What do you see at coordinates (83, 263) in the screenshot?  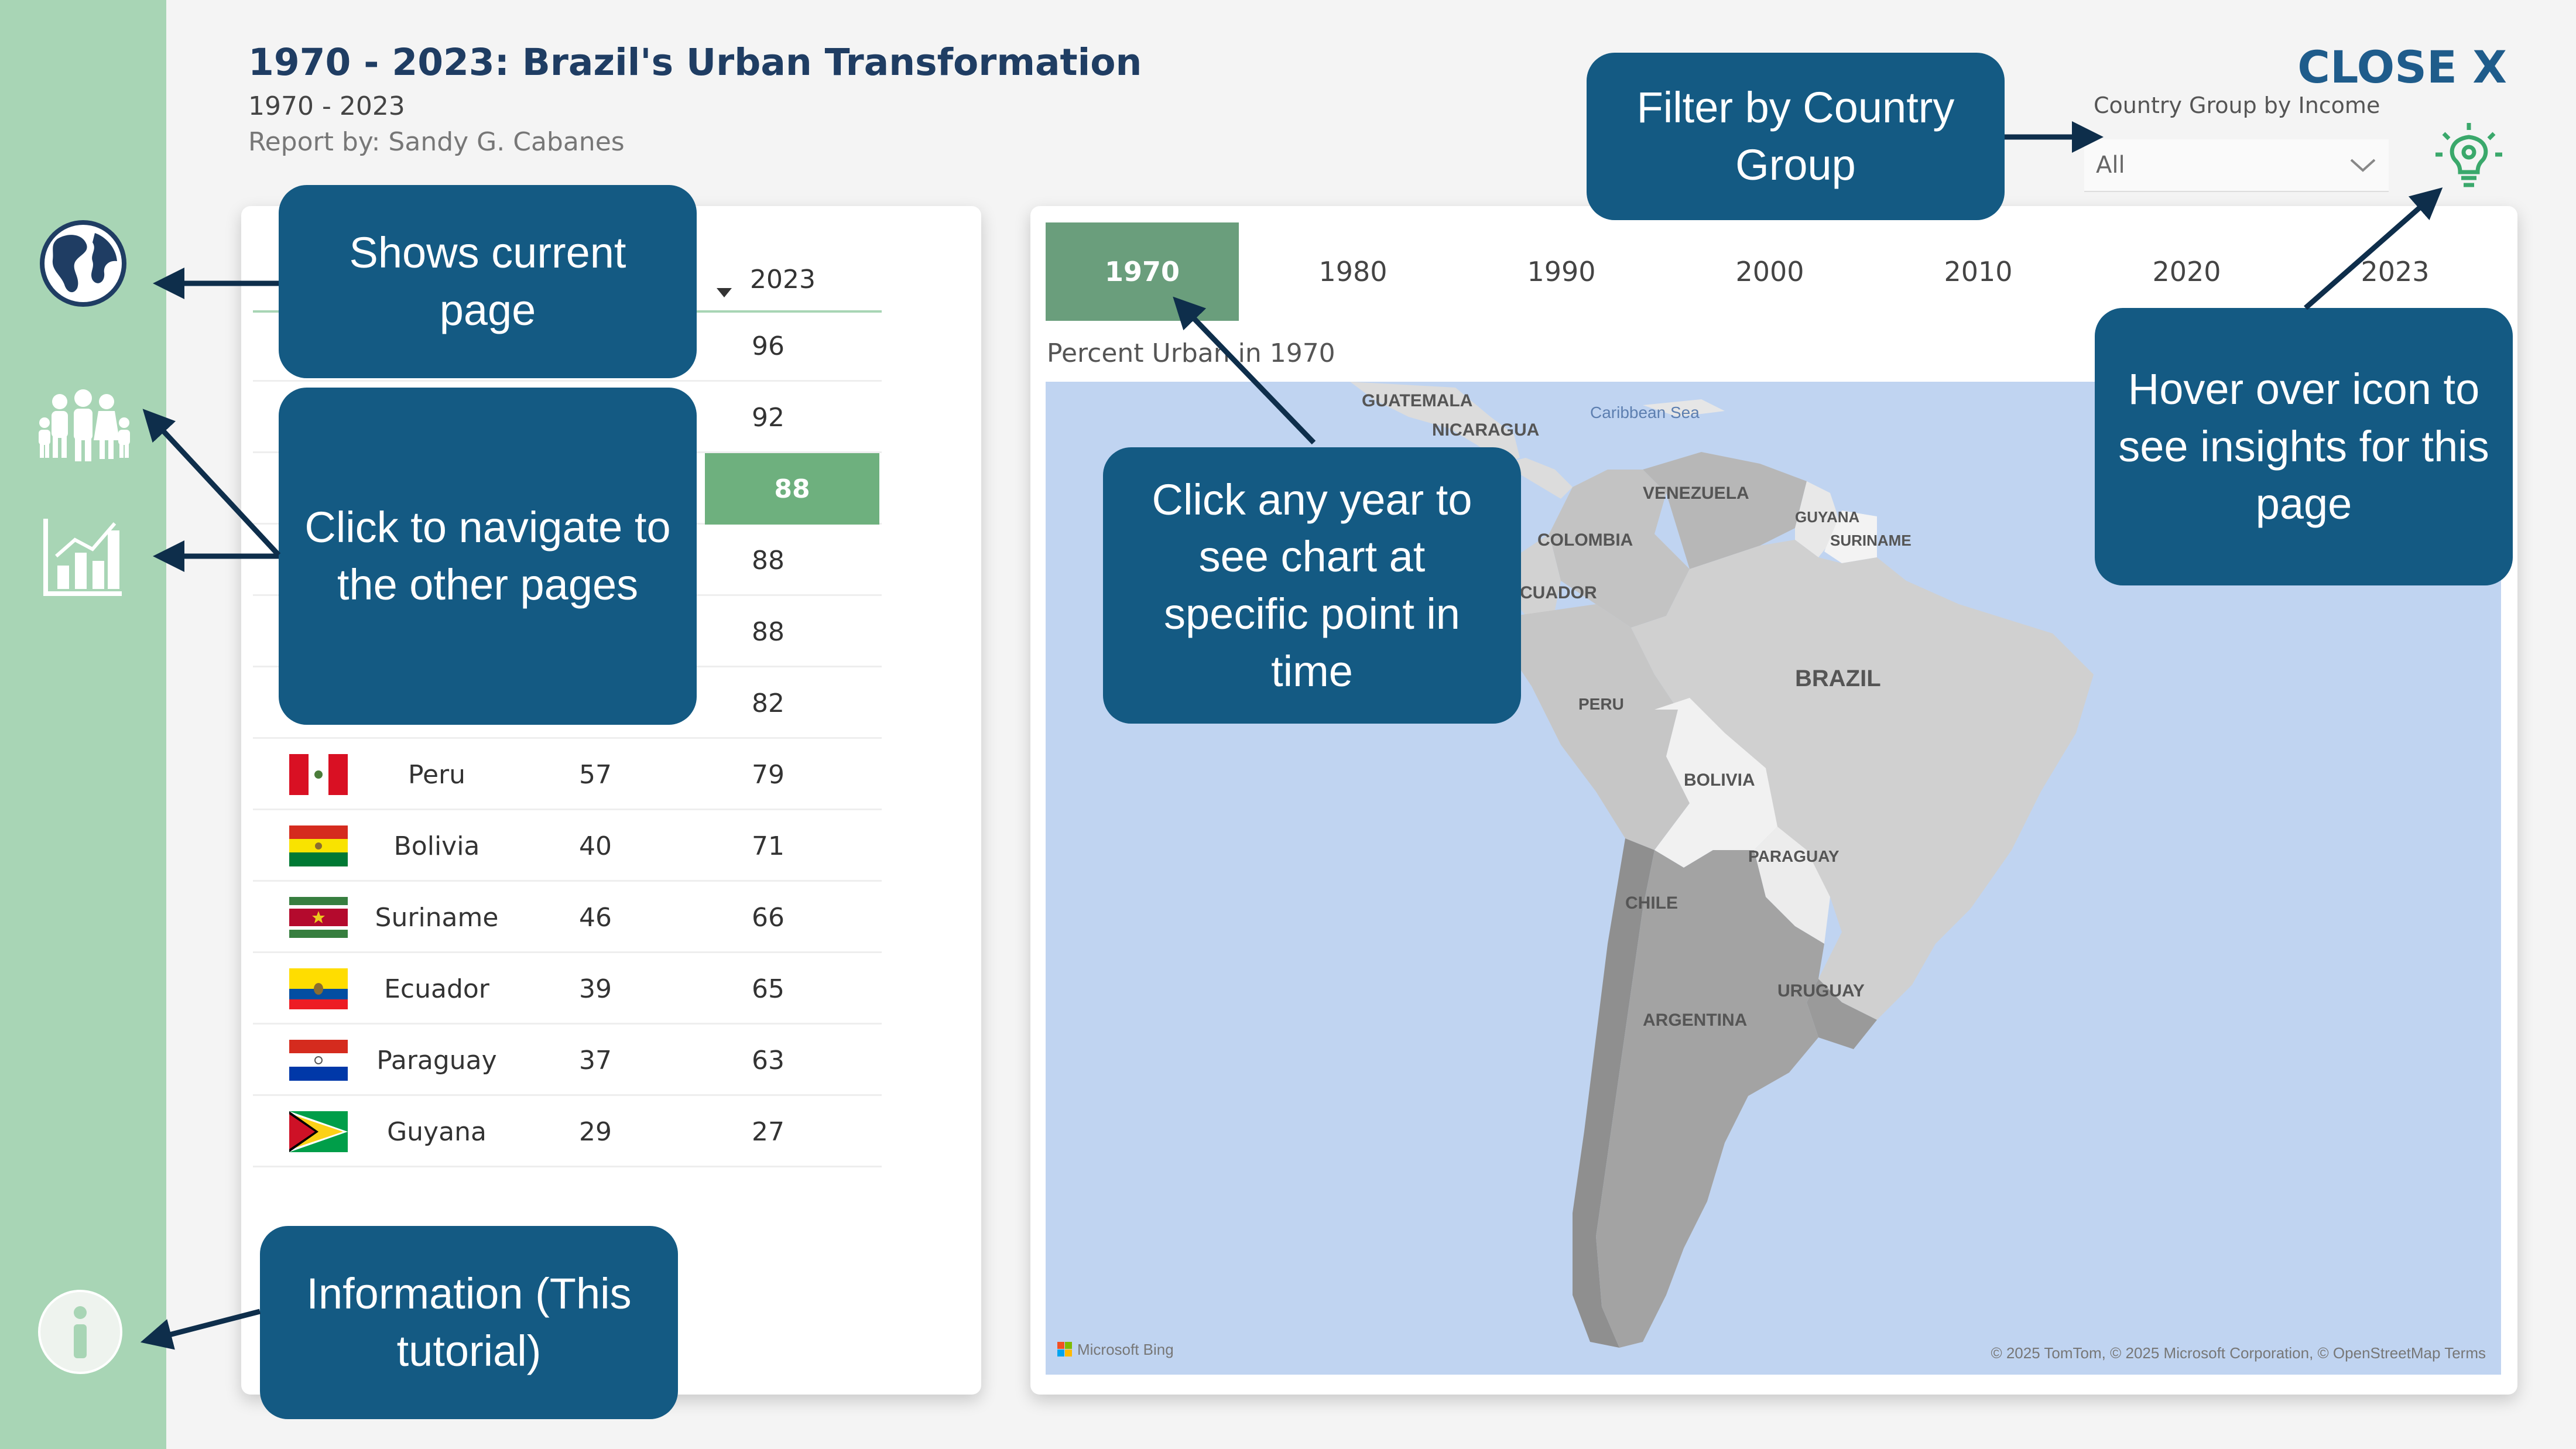 I see `globe-icon` at bounding box center [83, 263].